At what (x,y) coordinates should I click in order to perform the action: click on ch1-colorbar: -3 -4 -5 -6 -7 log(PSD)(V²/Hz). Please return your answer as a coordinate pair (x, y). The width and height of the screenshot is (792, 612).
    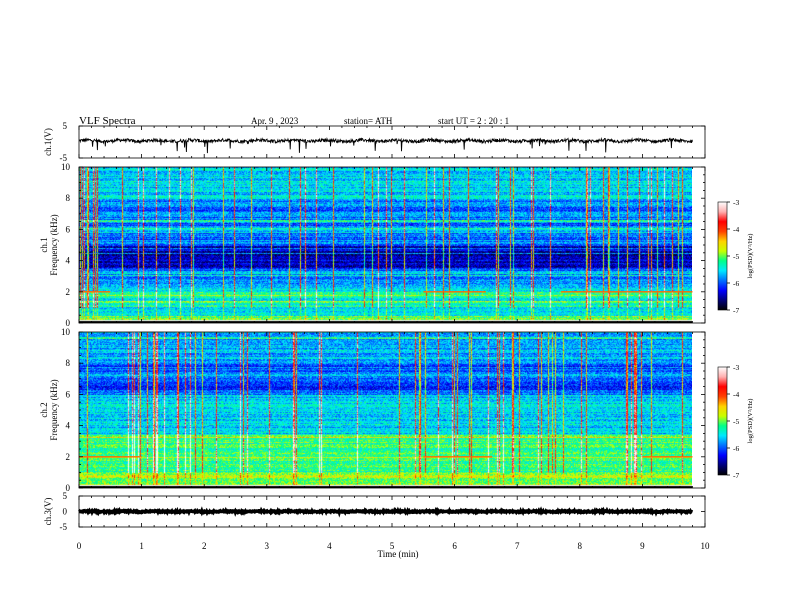
    Looking at the image, I should click on (735, 256).